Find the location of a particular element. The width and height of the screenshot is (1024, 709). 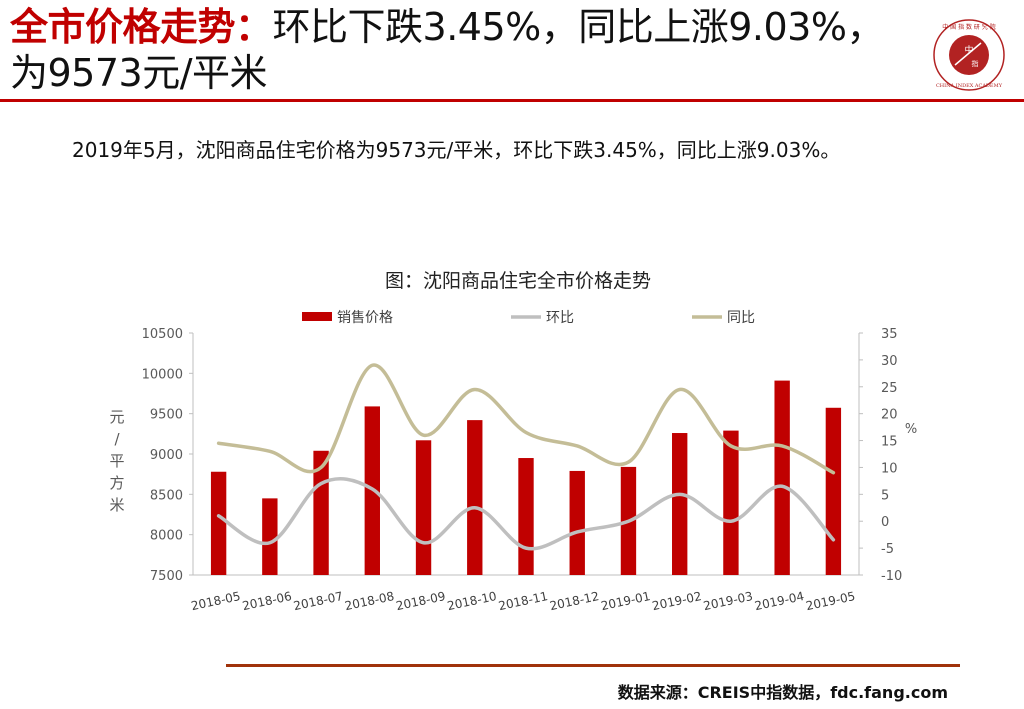

footer-divider is located at coordinates (593, 665).